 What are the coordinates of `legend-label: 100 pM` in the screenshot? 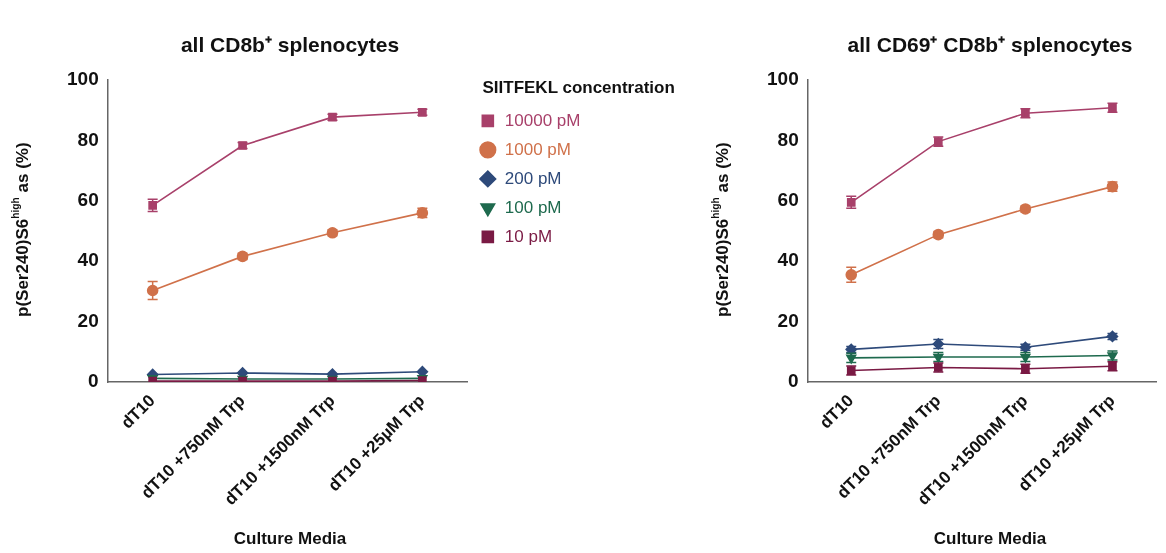 It's located at (533, 207).